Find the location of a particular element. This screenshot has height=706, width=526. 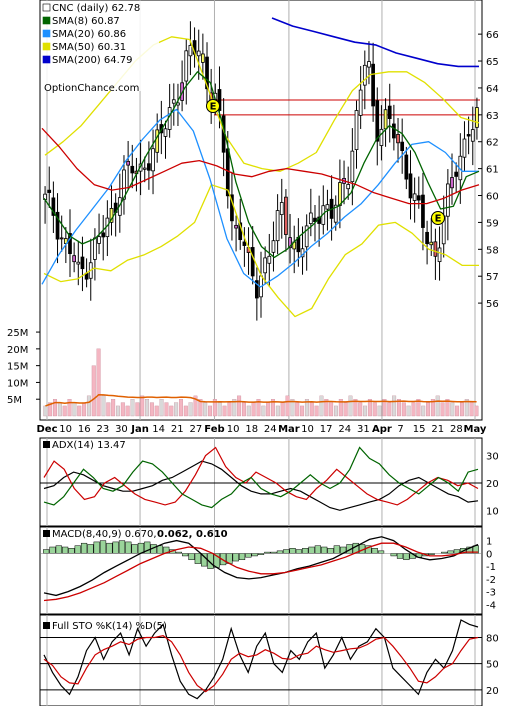

watermark-label: OptionChance.com is located at coordinates (91, 88).